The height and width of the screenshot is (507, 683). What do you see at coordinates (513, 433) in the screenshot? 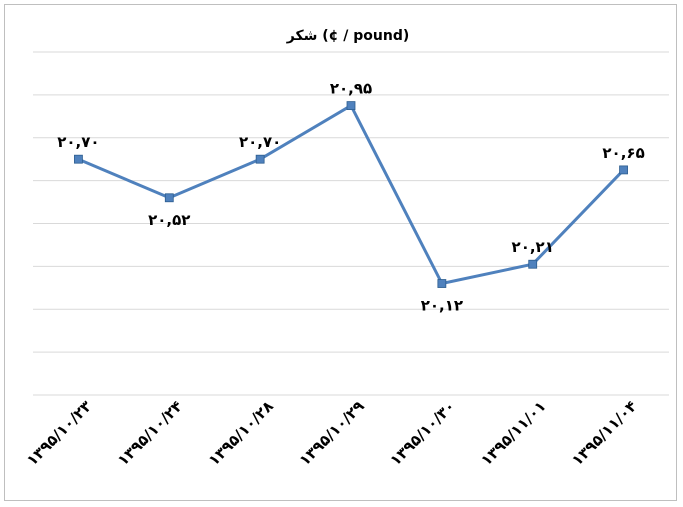
I see `x-tick-label: ۱۳۹۵/۱۱/۰۱` at bounding box center [513, 433].